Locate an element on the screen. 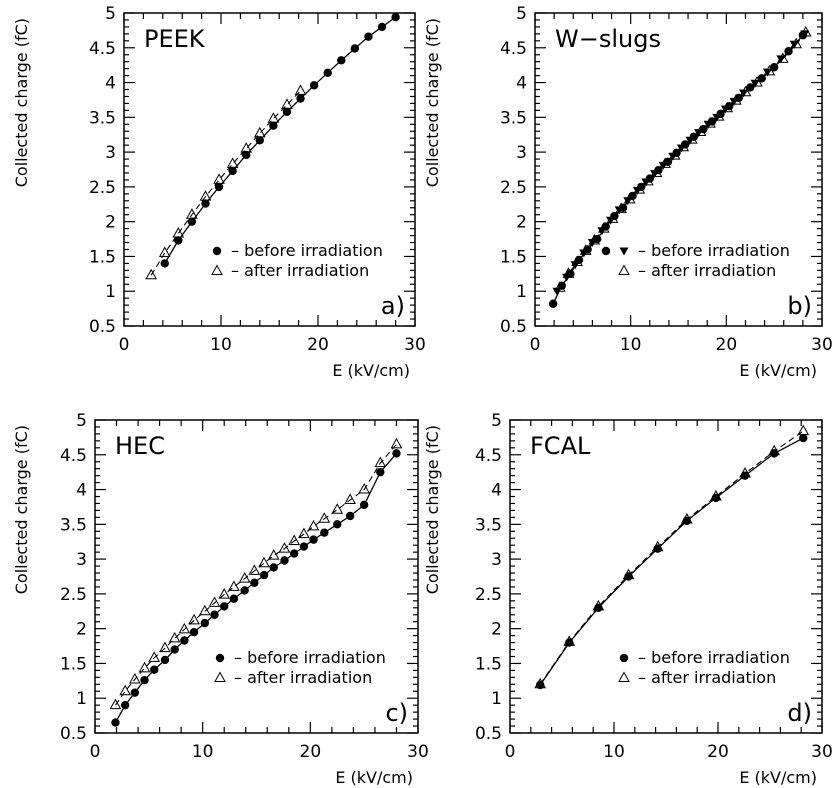 The width and height of the screenshot is (835, 788). panel-label: d) is located at coordinates (799, 713).